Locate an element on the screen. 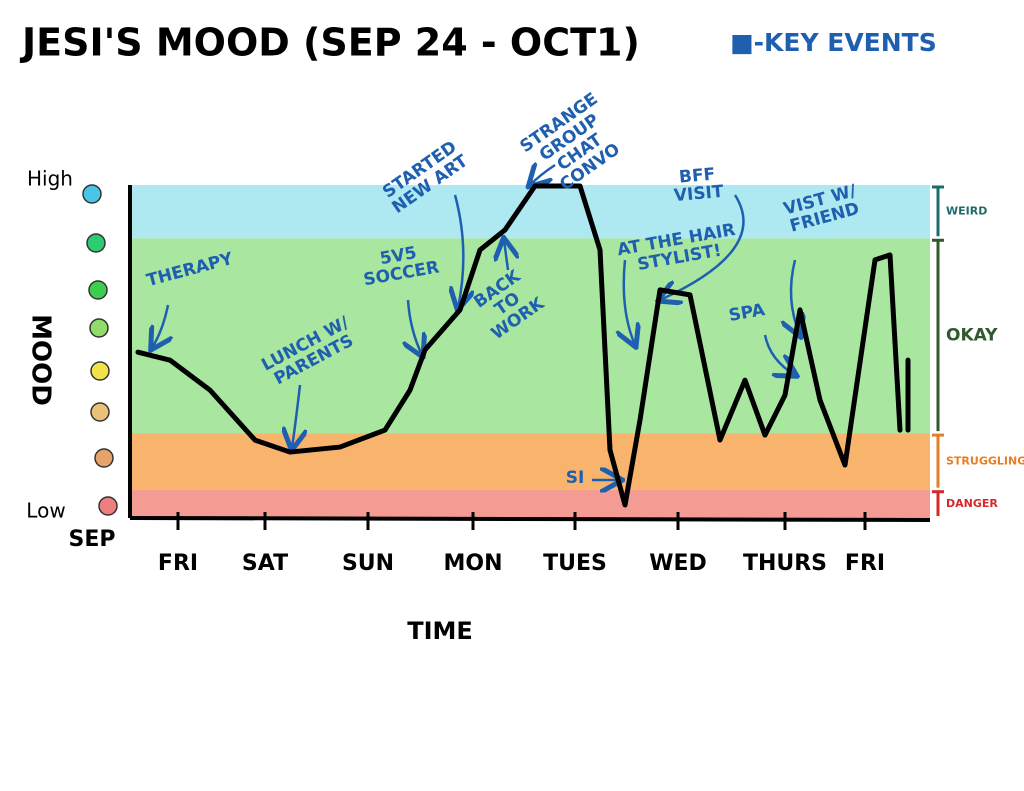  y-low-label: Low is located at coordinates (45, 511).